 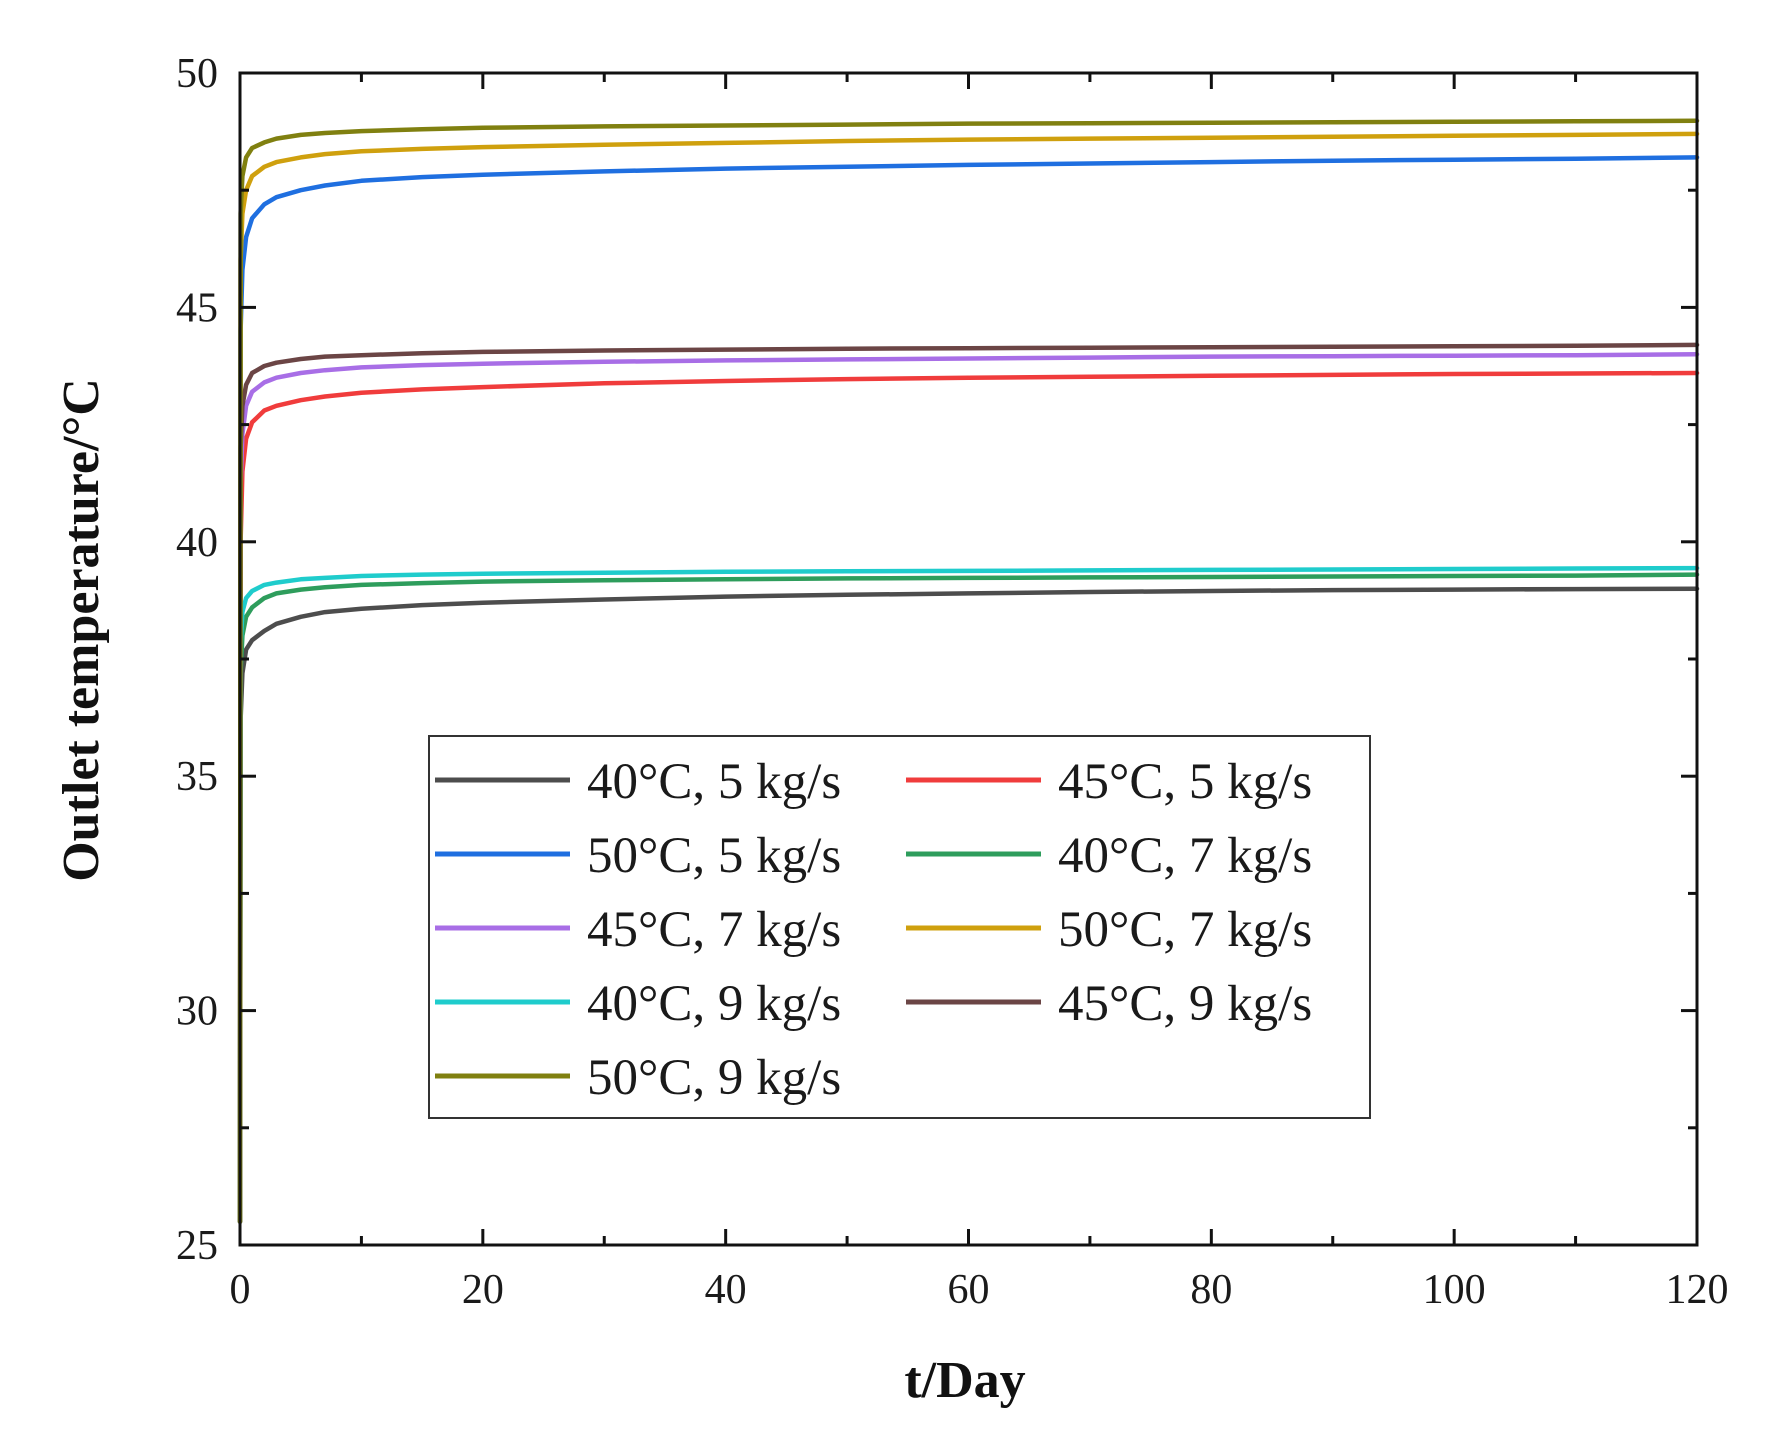 What do you see at coordinates (81, 630) in the screenshot?
I see `y-axis-title: Outlet temperature/°C` at bounding box center [81, 630].